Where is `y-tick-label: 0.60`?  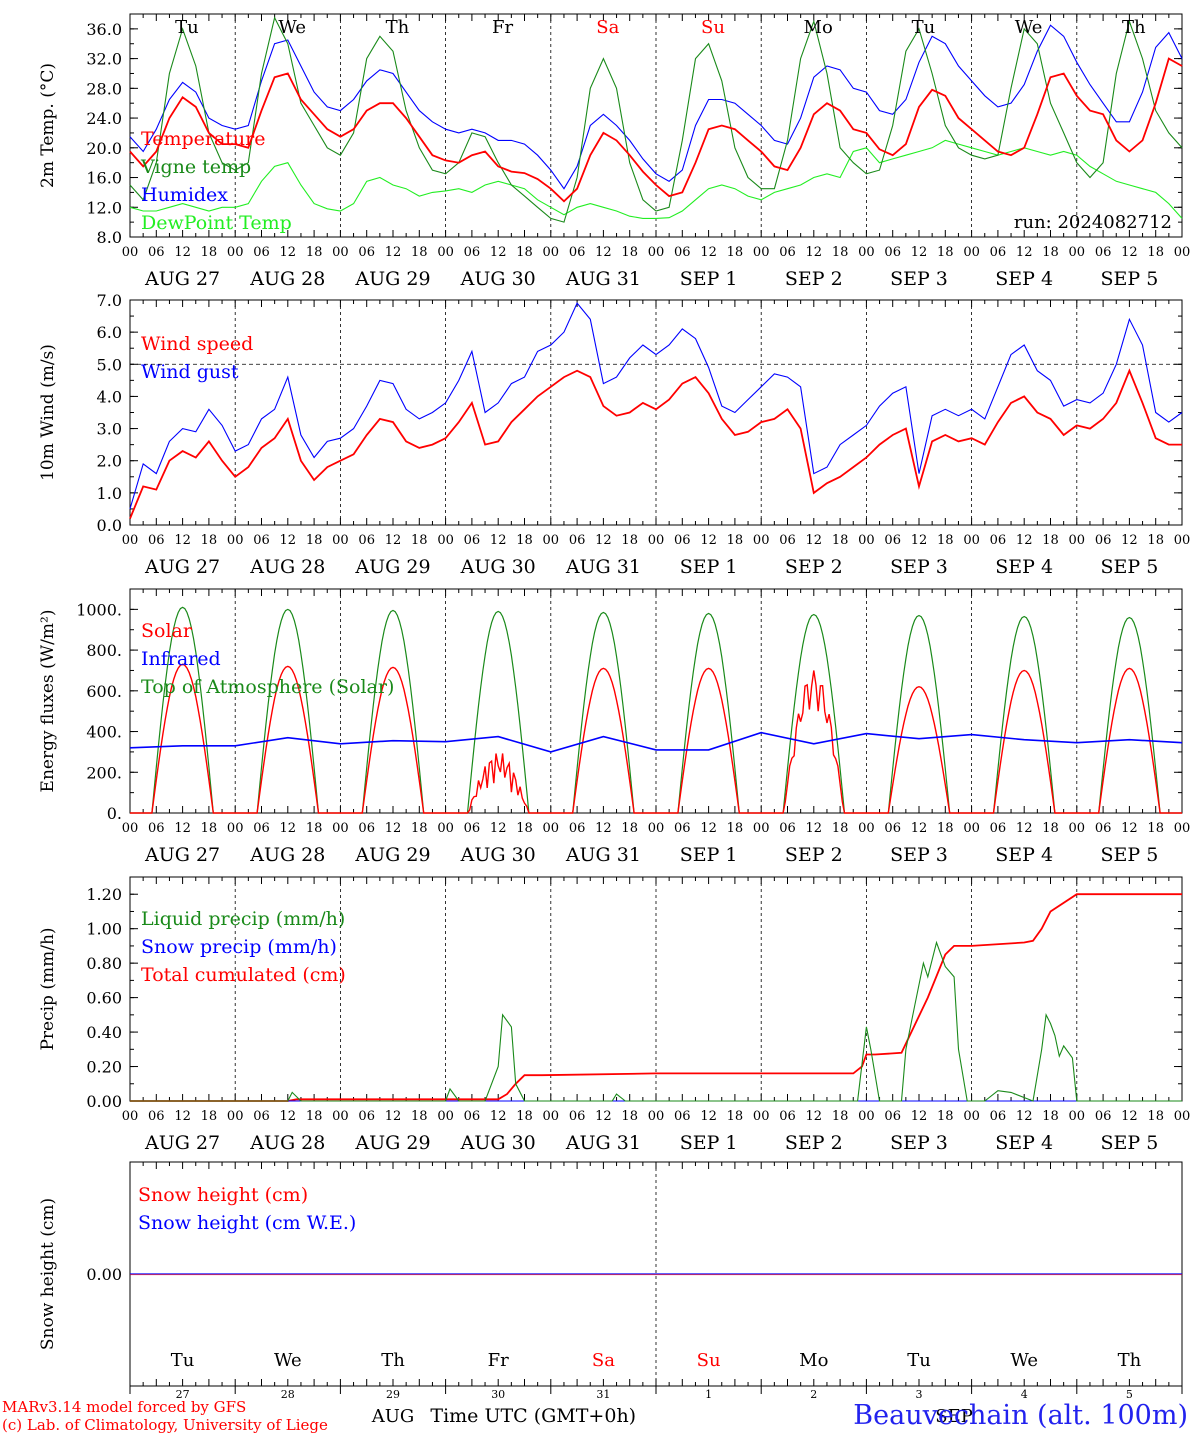 y-tick-label: 0.60 is located at coordinates (104, 998).